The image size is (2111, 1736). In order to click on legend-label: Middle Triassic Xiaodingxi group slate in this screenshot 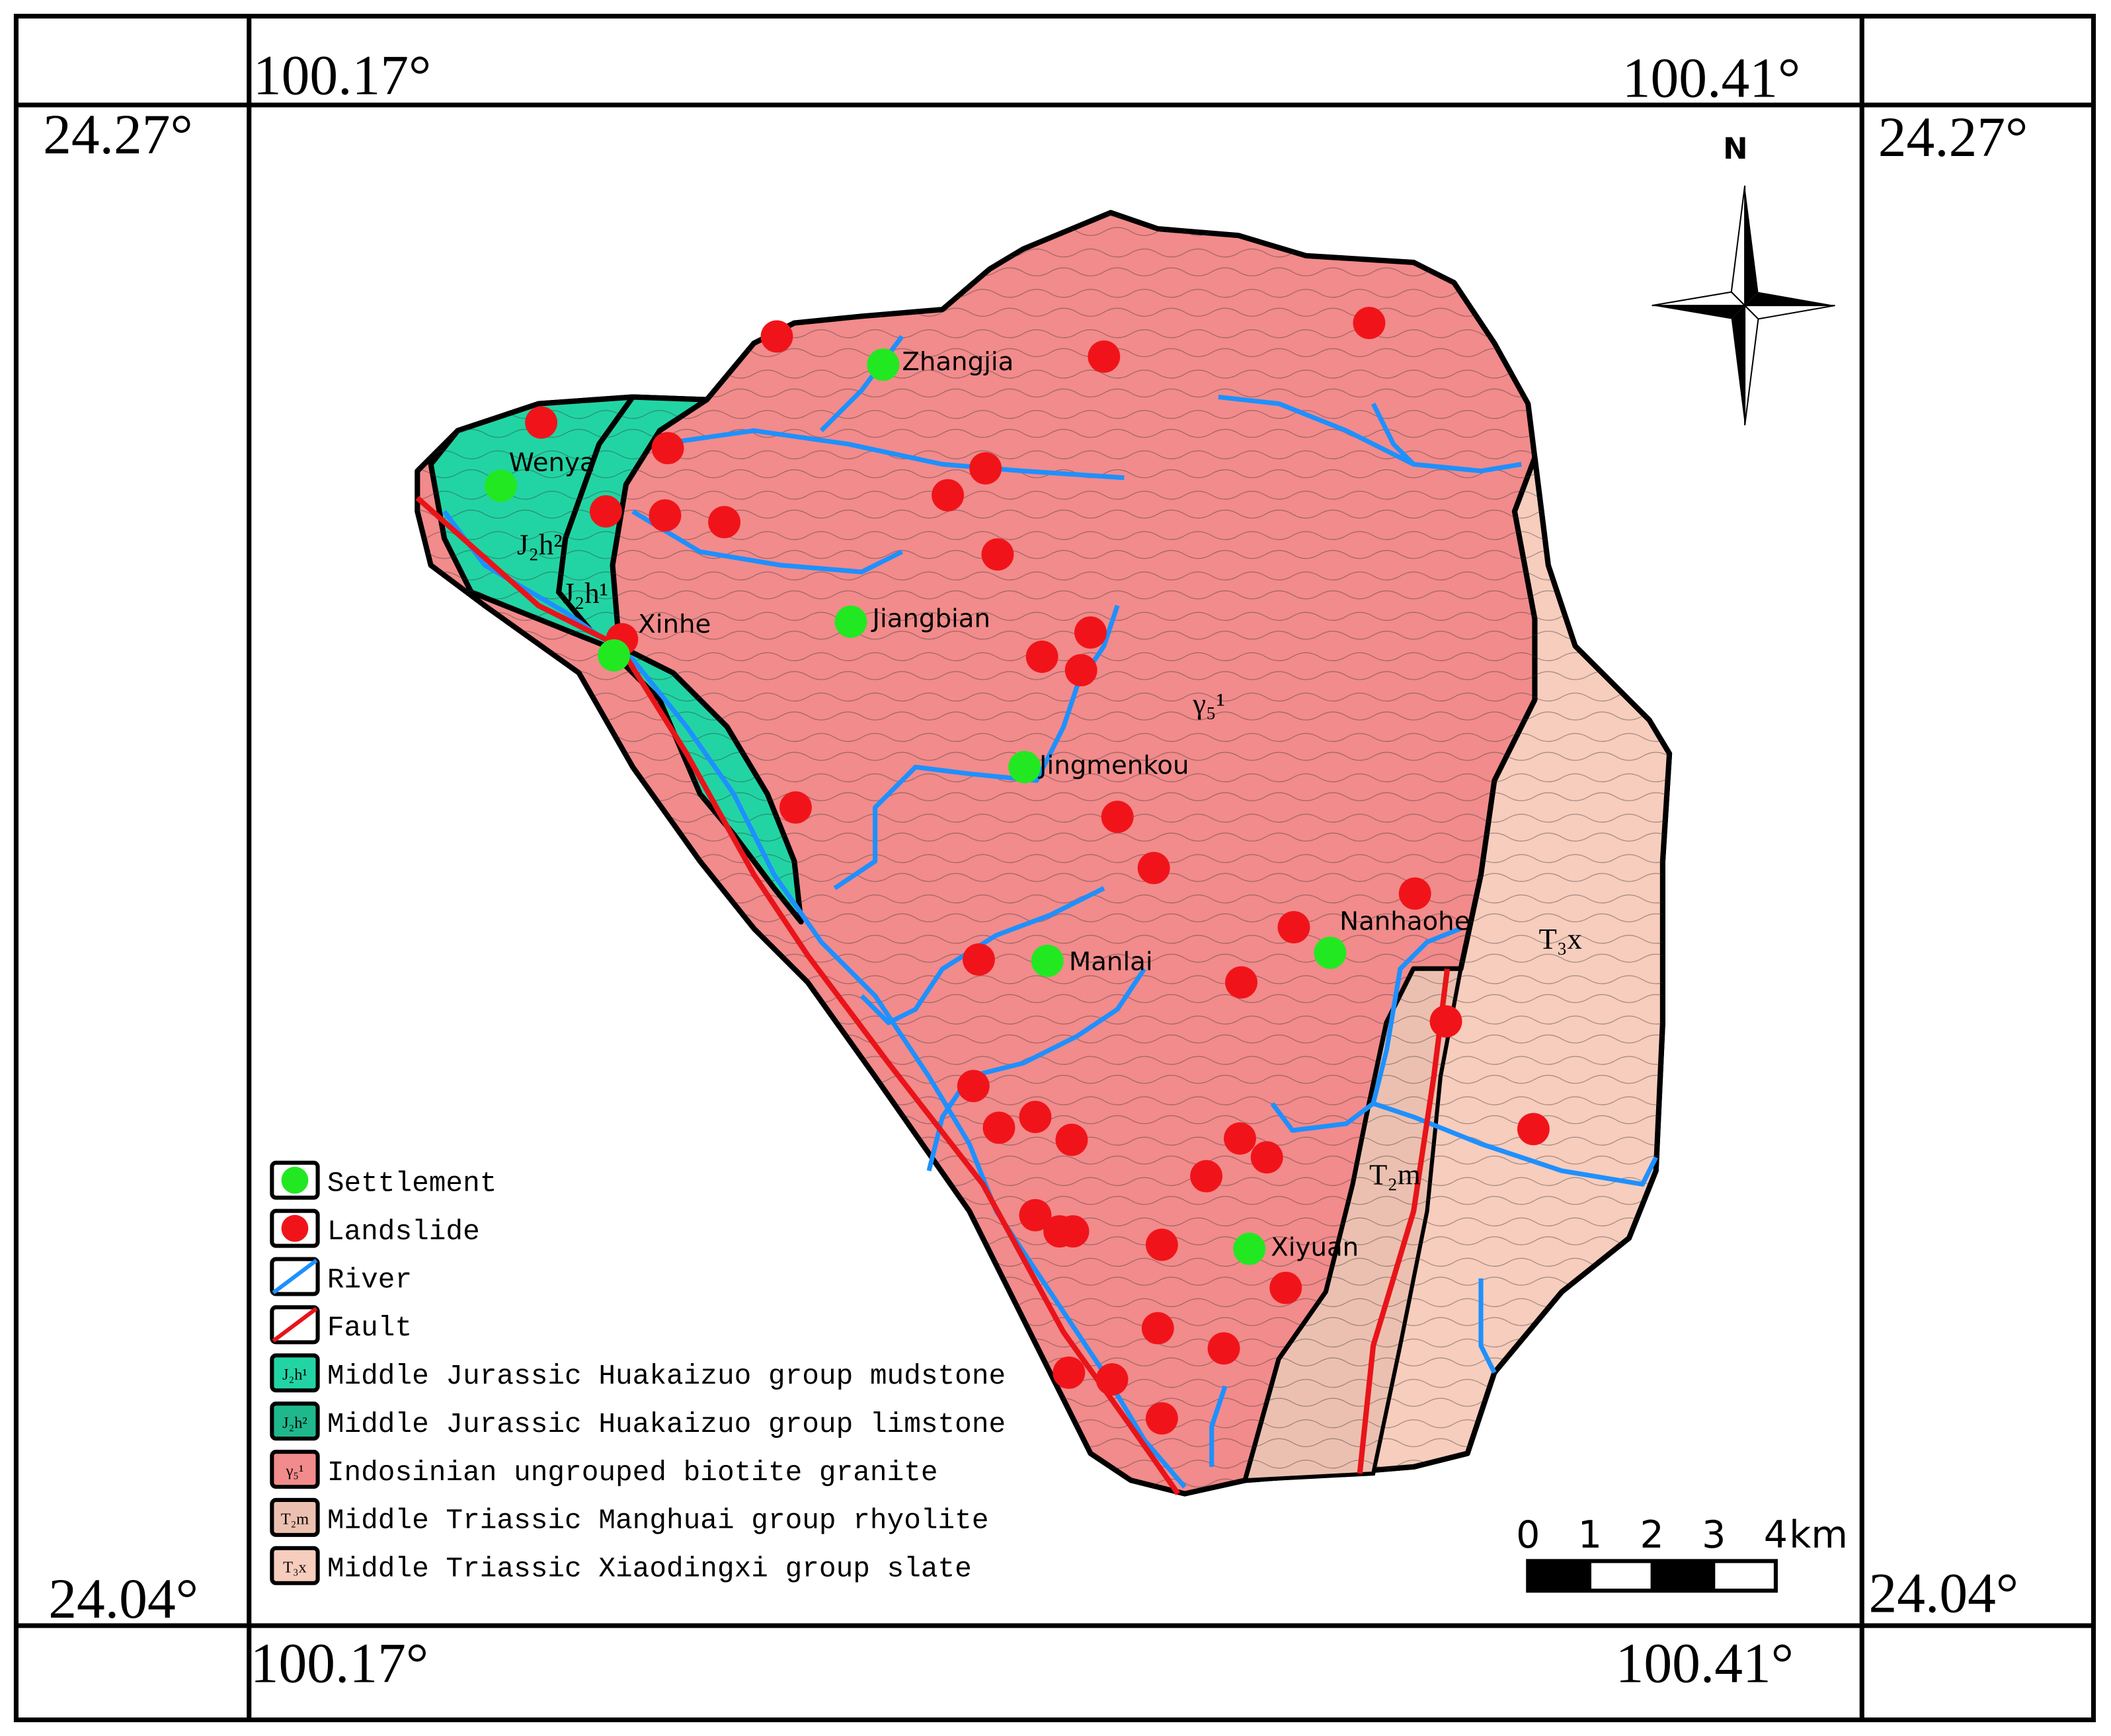, I will do `click(649, 1569)`.